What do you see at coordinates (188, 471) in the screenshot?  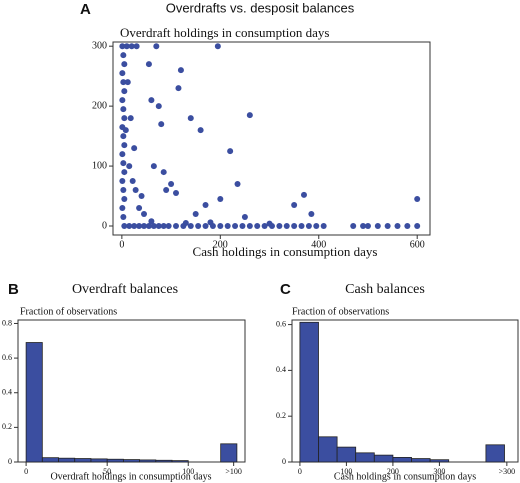 I see `x-tick-label: 100` at bounding box center [188, 471].